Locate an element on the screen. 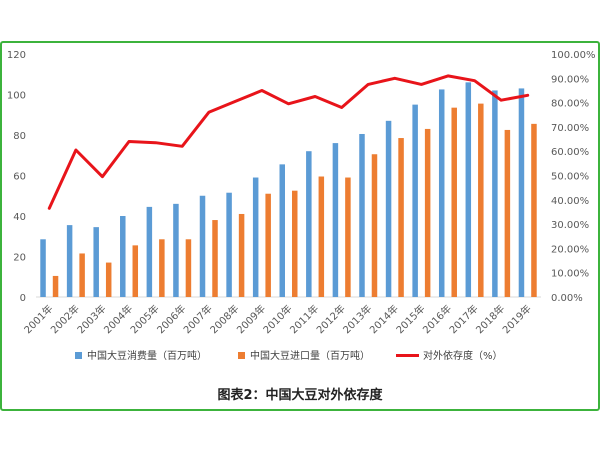 The width and height of the screenshot is (600, 450). y-left-tick-label: 100 is located at coordinates (16, 96).